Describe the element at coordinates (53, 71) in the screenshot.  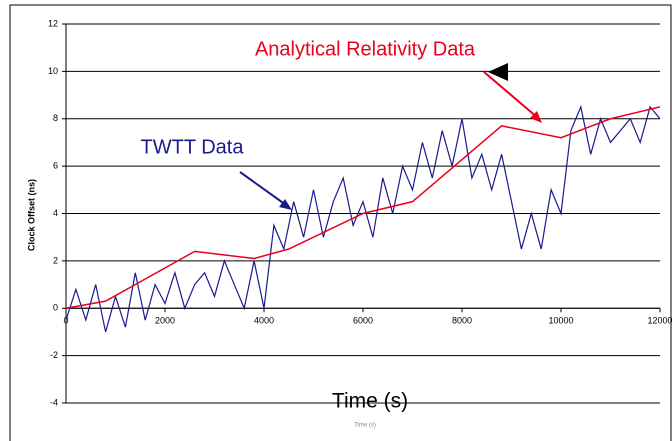
I see `y-tick-label: 10` at that location.